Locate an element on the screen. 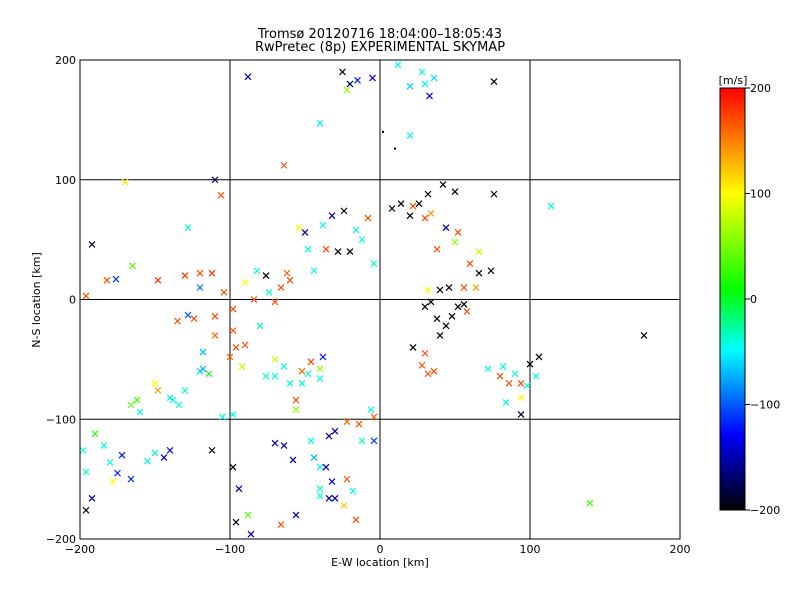 The height and width of the screenshot is (600, 800). x-tick-label: 0 is located at coordinates (380, 549).